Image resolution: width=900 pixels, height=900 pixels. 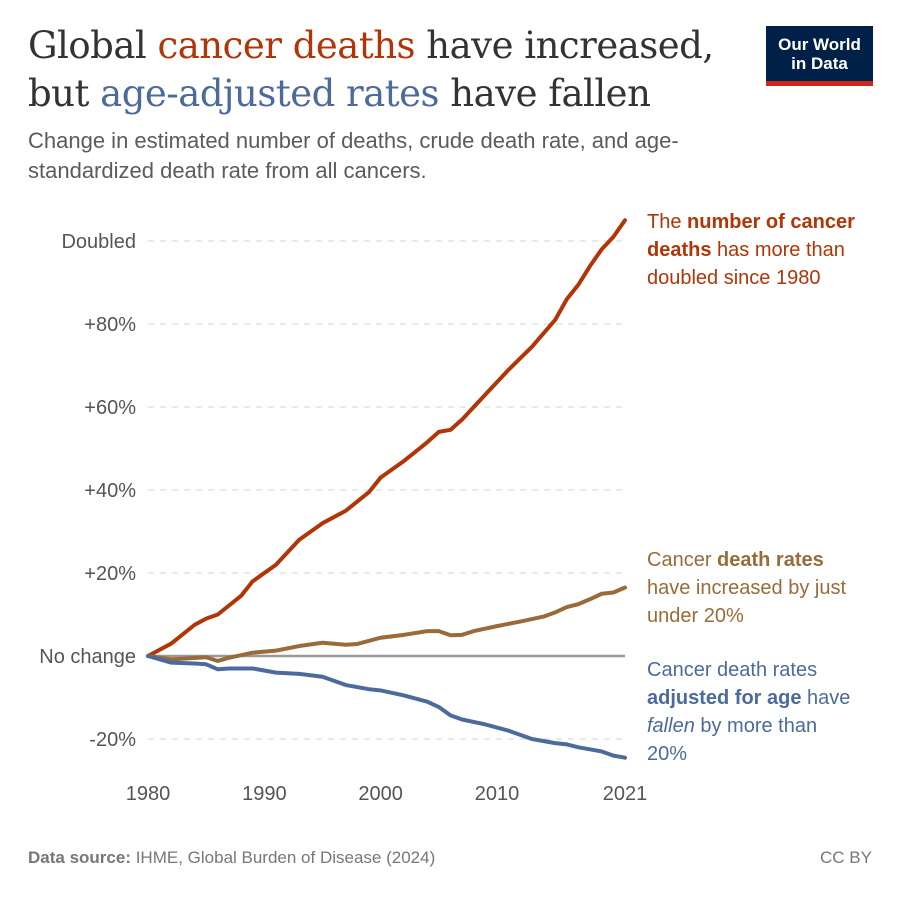 What do you see at coordinates (93, 45) in the screenshot?
I see `title-text: Global` at bounding box center [93, 45].